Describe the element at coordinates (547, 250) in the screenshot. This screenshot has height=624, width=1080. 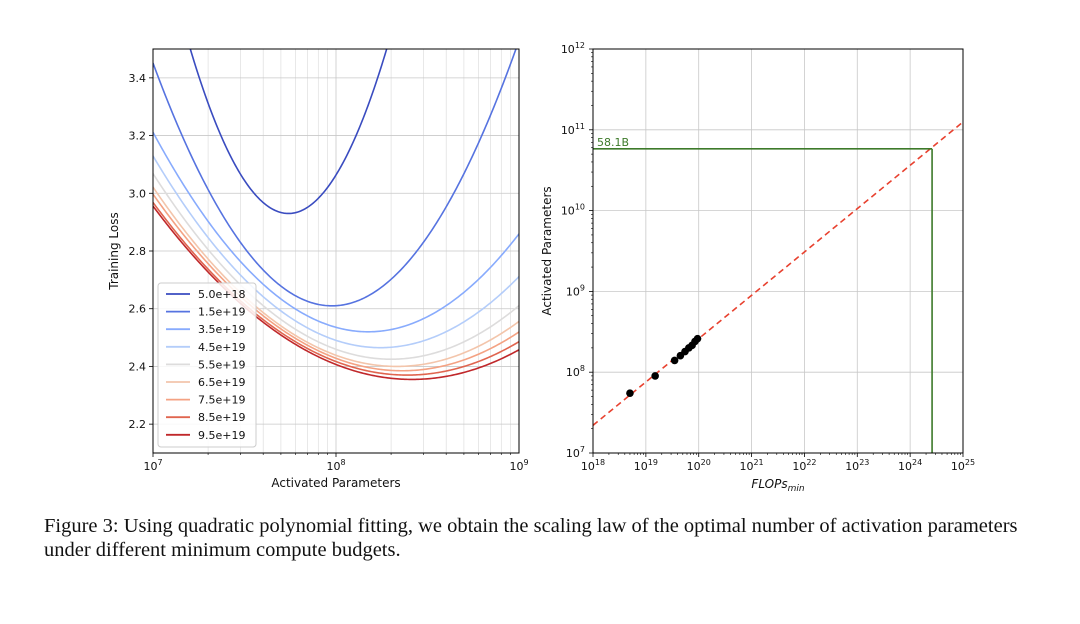
I see `scaling-y-axis-label: Activated Parameters` at that location.